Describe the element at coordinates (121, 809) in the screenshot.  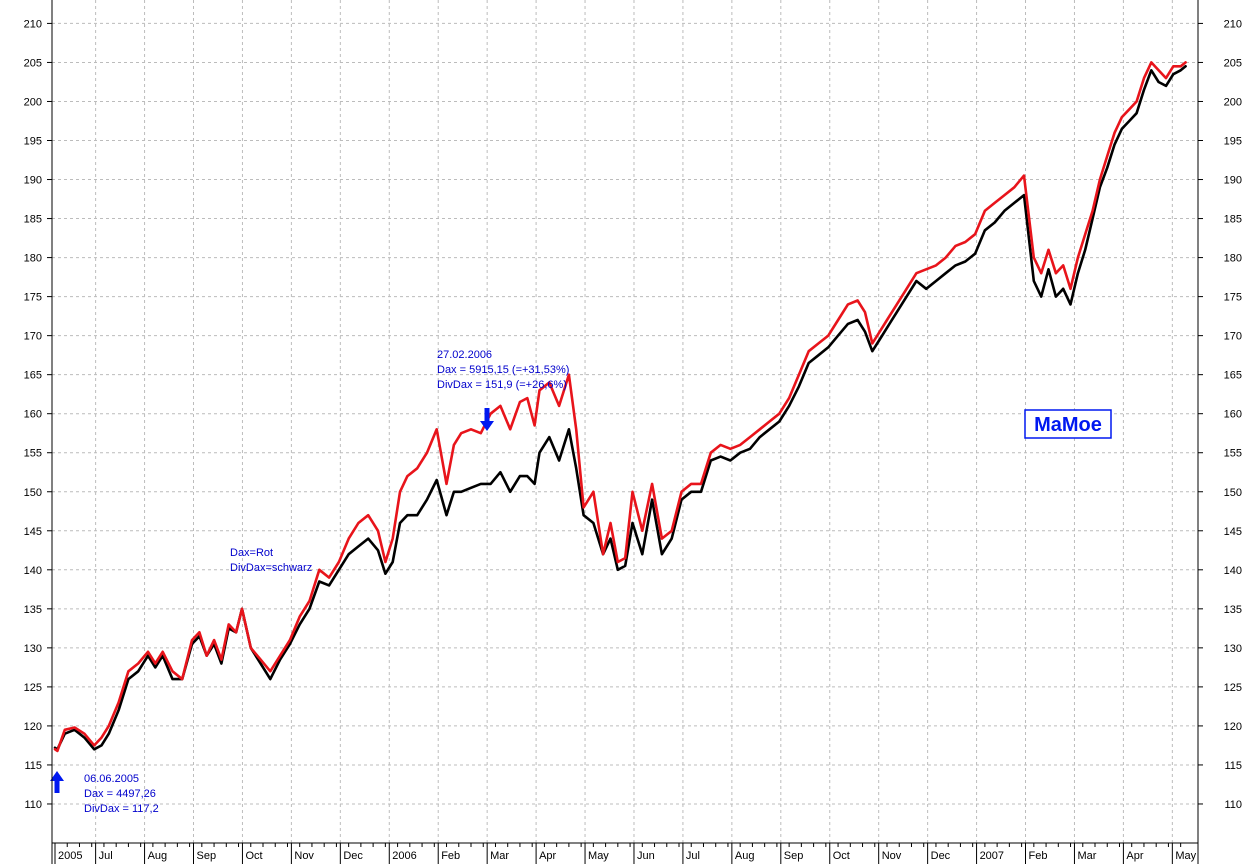
I see `annotation-start-divdax: DivDax = 117,2` at that location.